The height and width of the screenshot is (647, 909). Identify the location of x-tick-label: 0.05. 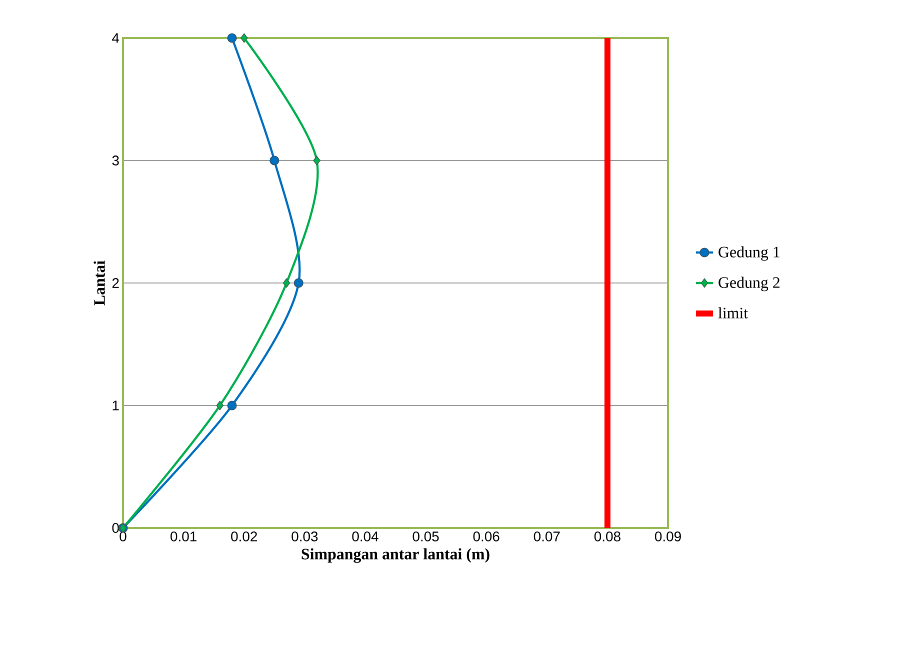
(425, 537).